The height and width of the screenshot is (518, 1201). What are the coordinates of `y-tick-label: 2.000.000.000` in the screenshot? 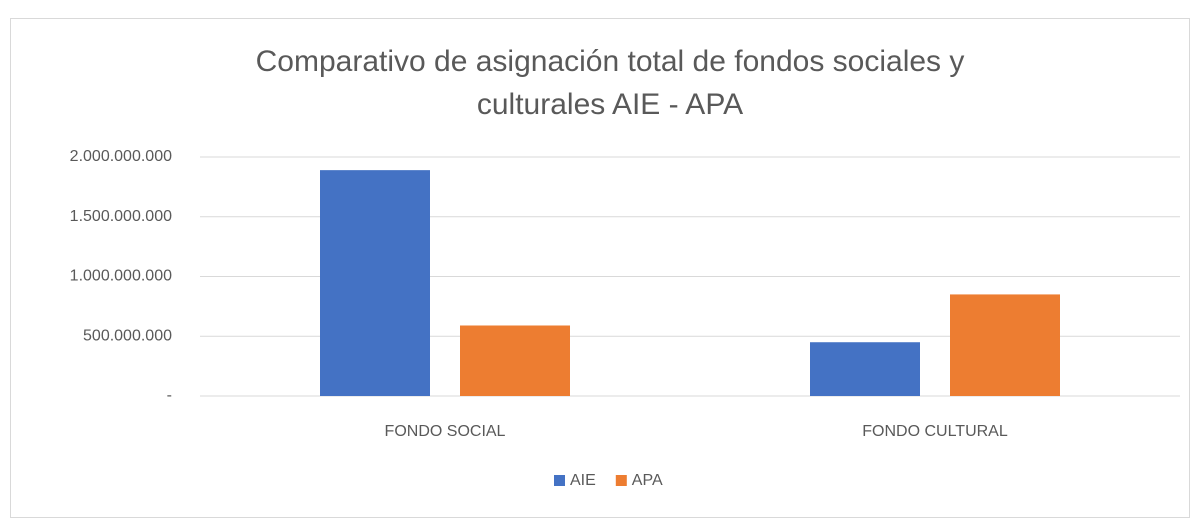 It's located at (121, 156).